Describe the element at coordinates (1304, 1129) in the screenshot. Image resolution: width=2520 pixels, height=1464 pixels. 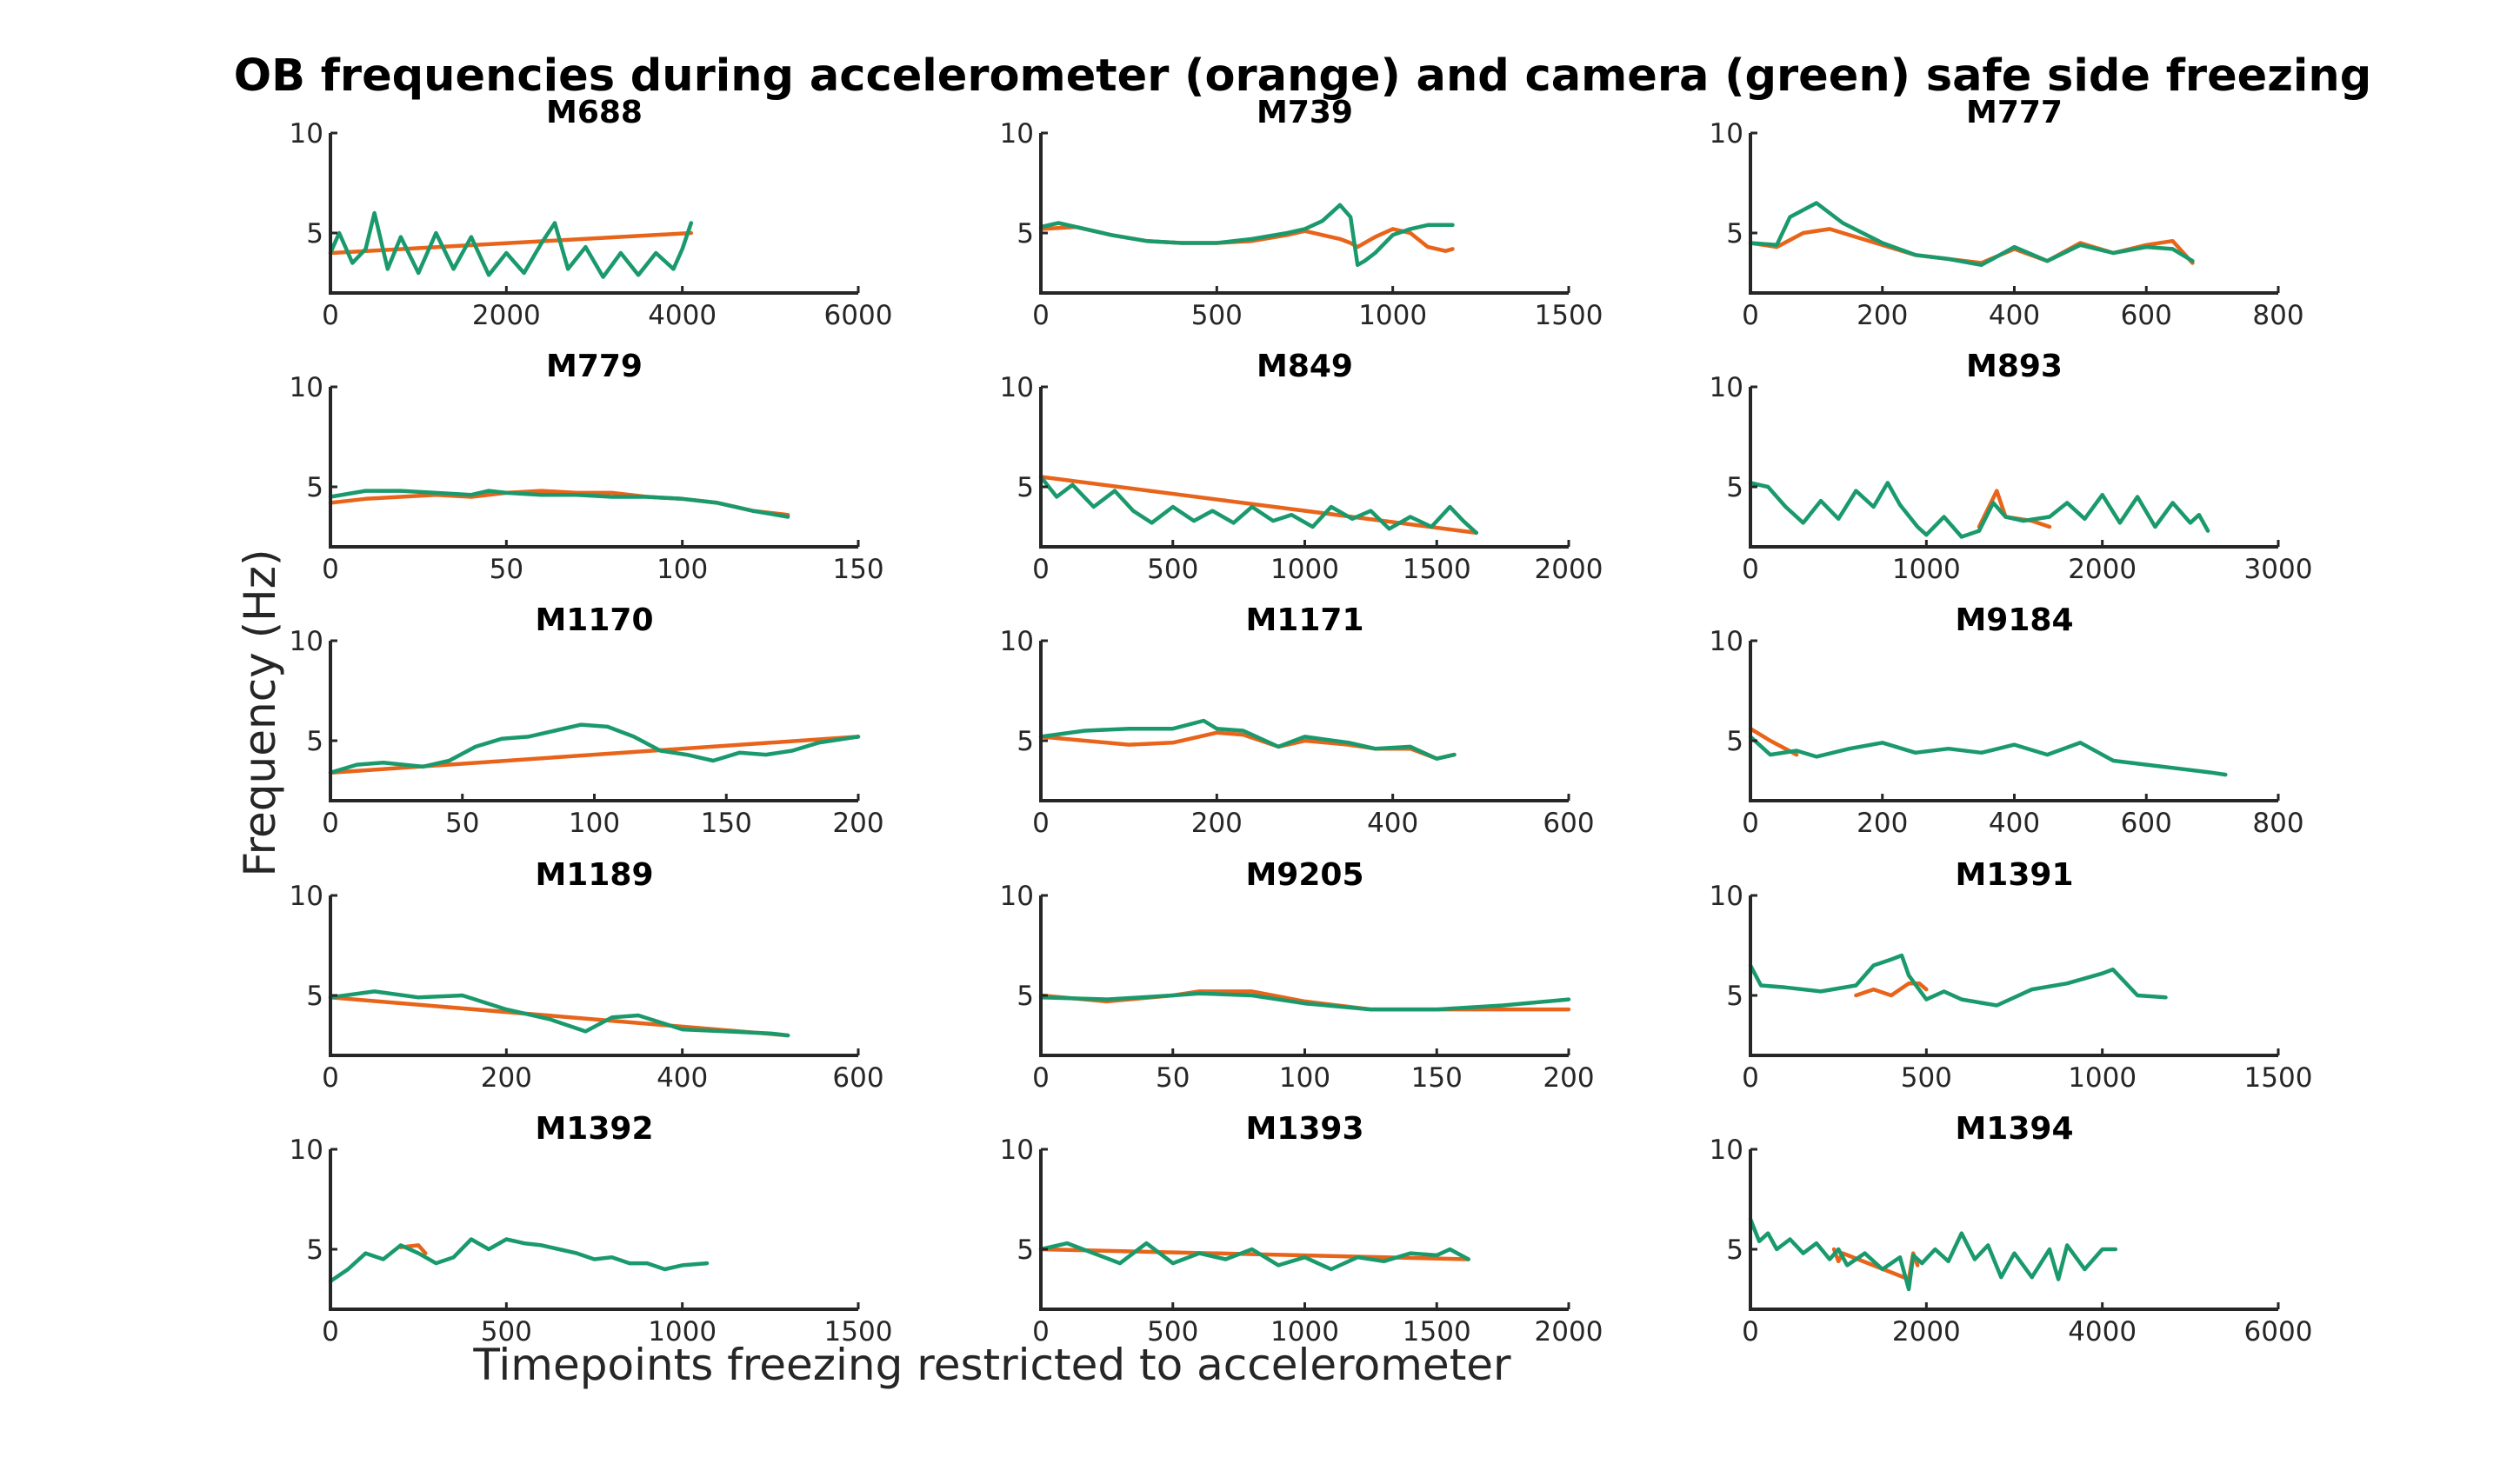
I see `subplot-title: M1393` at that location.